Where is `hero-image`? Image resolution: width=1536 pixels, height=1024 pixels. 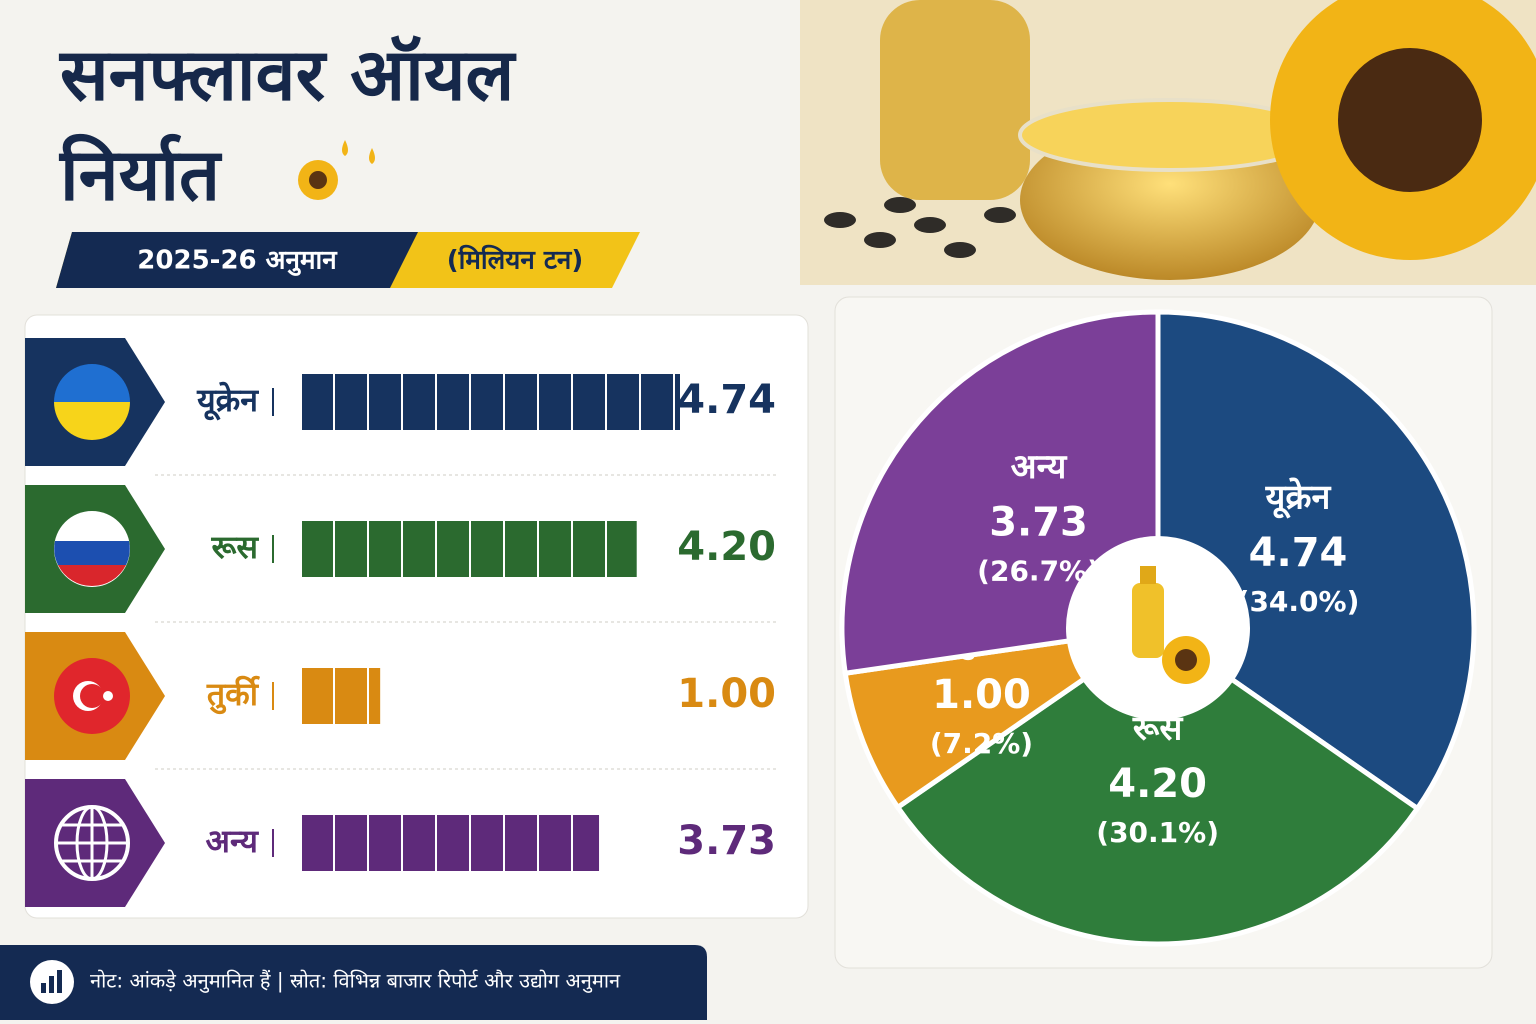
hero-image is located at coordinates (1168, 142).